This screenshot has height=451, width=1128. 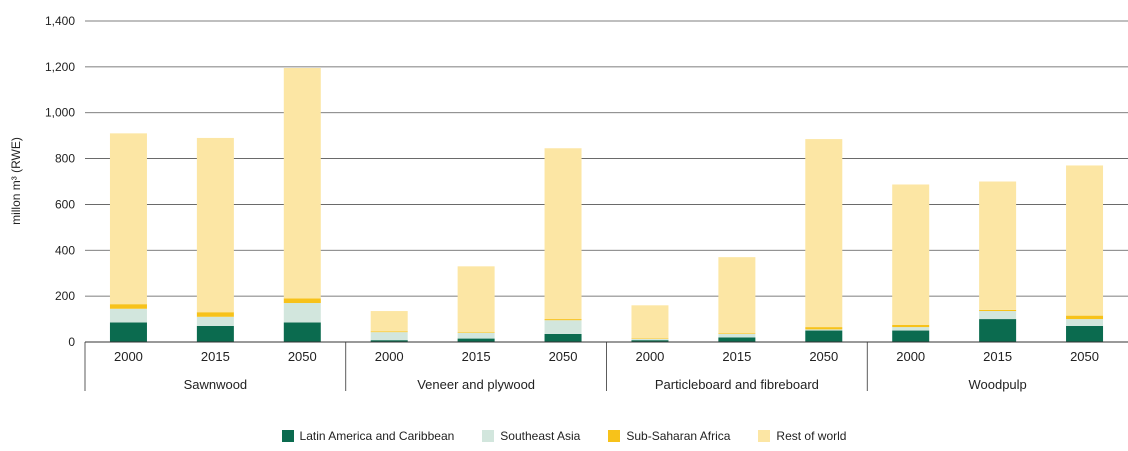 I want to click on legend-label: Latin America and Caribbean, so click(x=377, y=436).